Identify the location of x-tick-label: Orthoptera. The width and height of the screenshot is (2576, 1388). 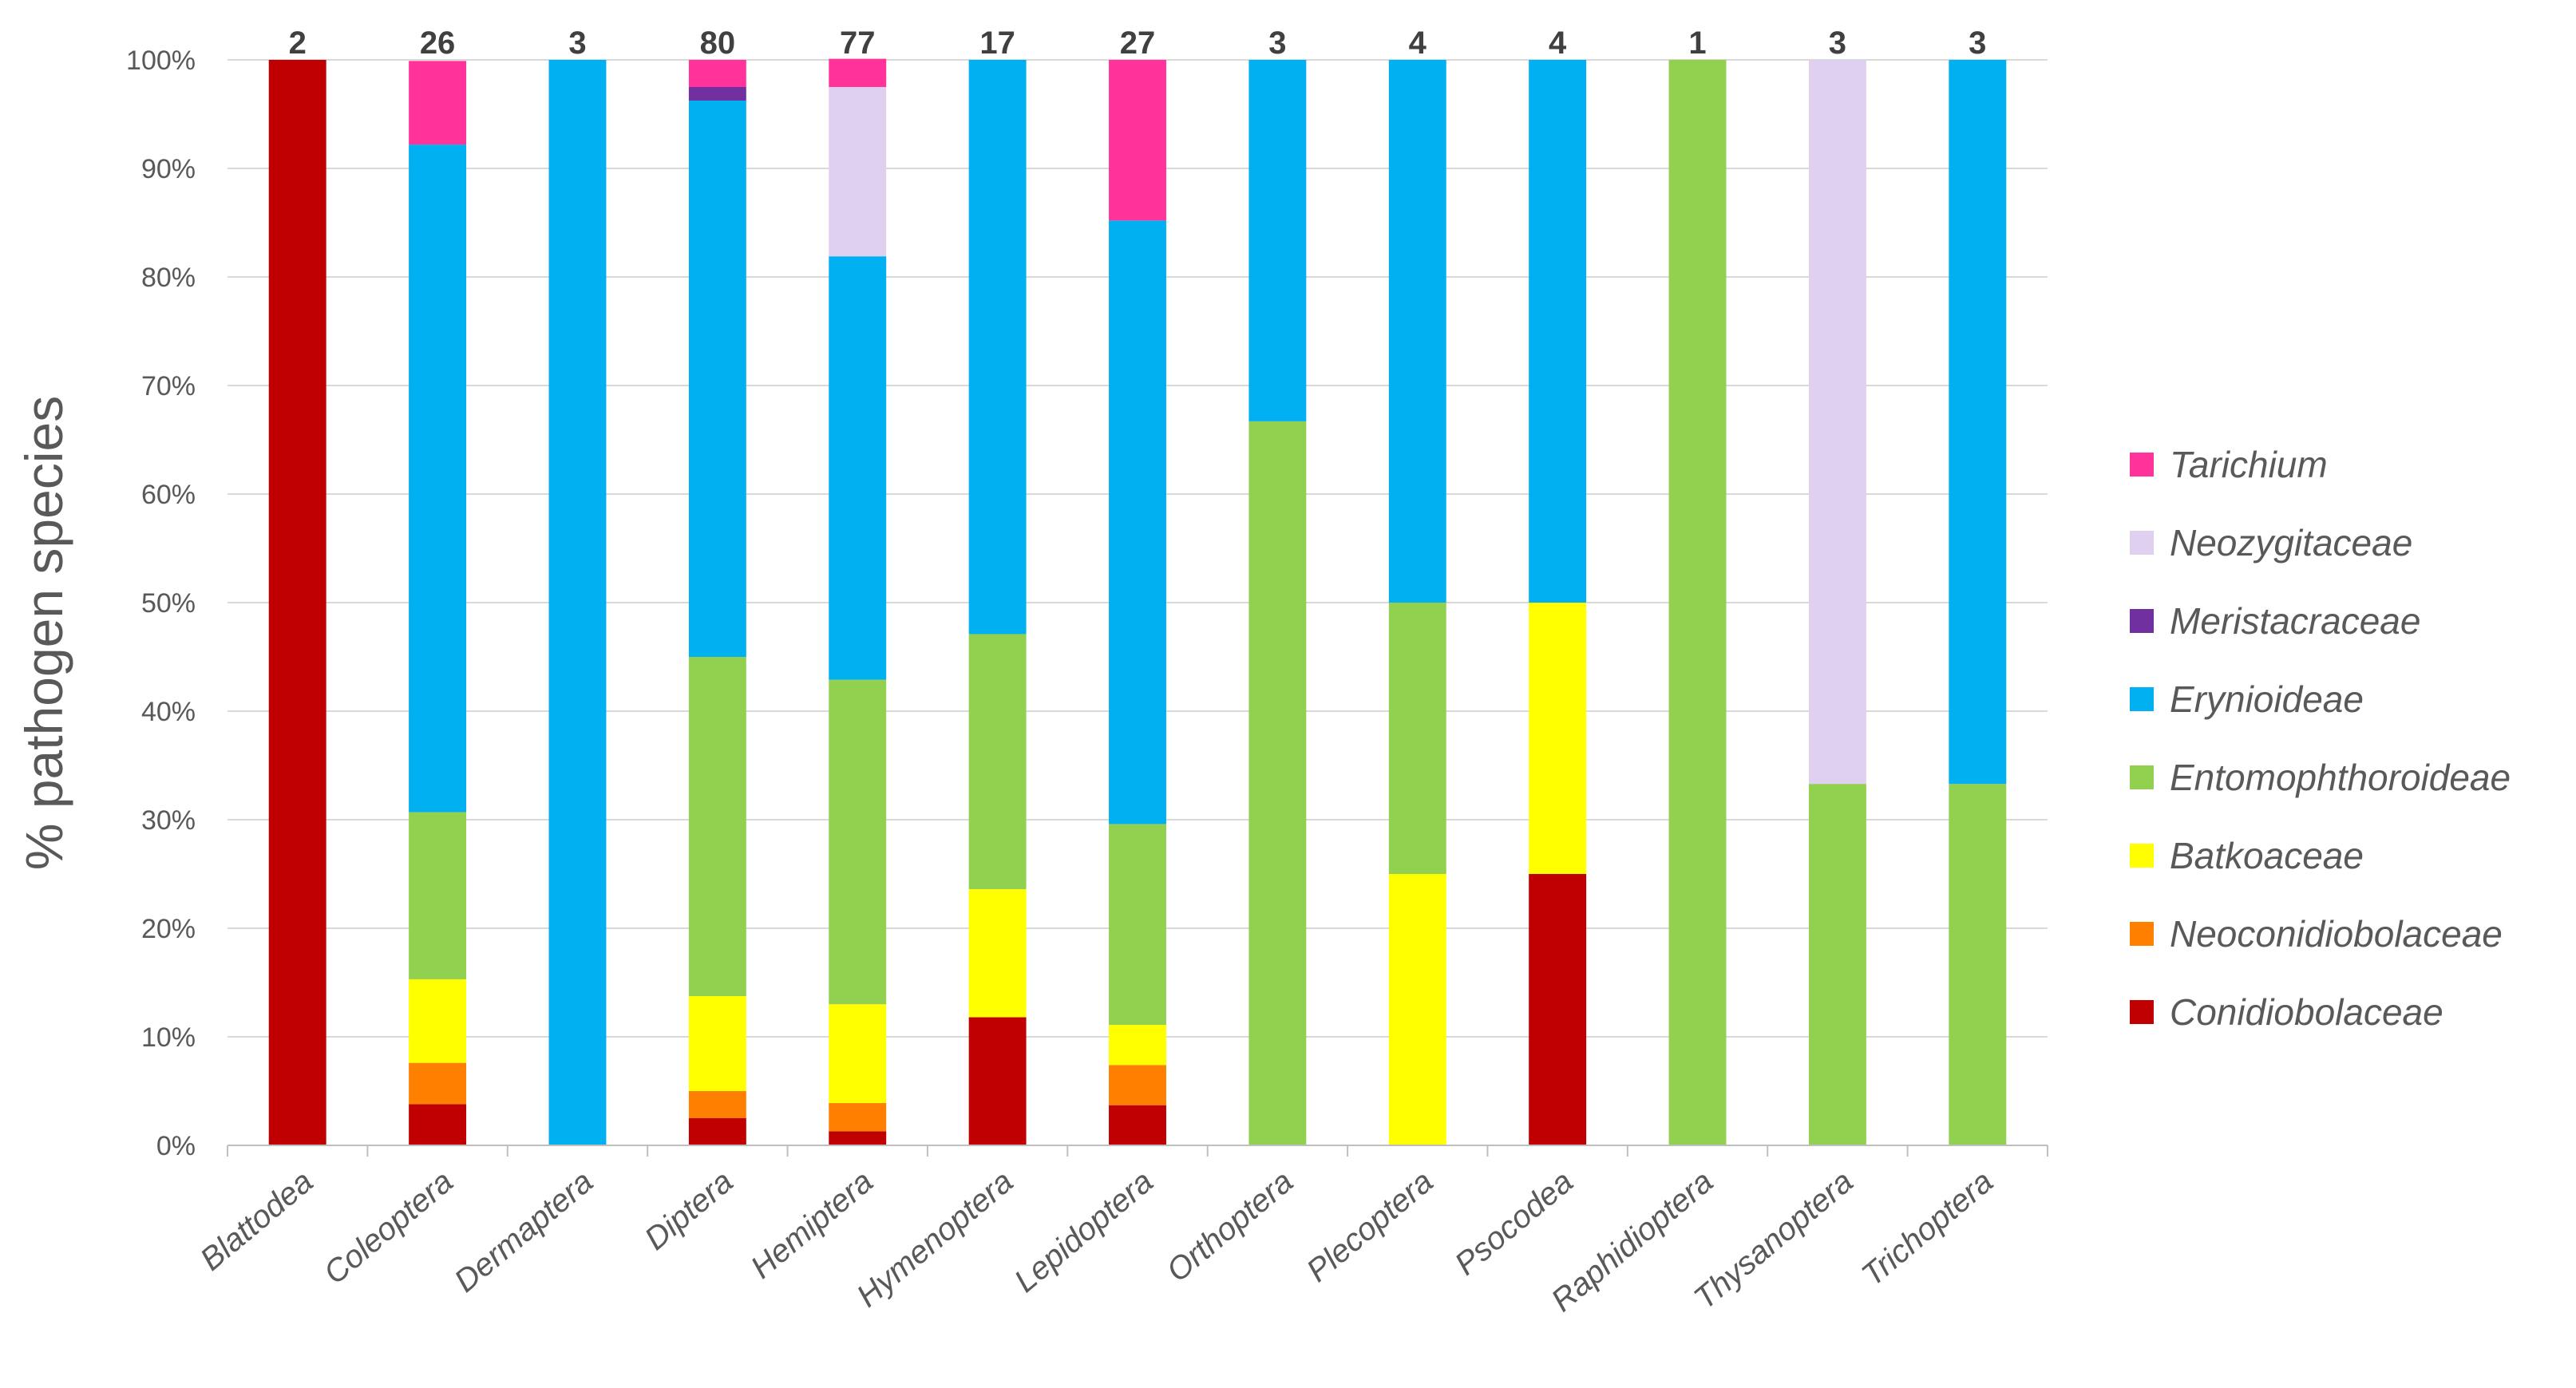
(1230, 1227).